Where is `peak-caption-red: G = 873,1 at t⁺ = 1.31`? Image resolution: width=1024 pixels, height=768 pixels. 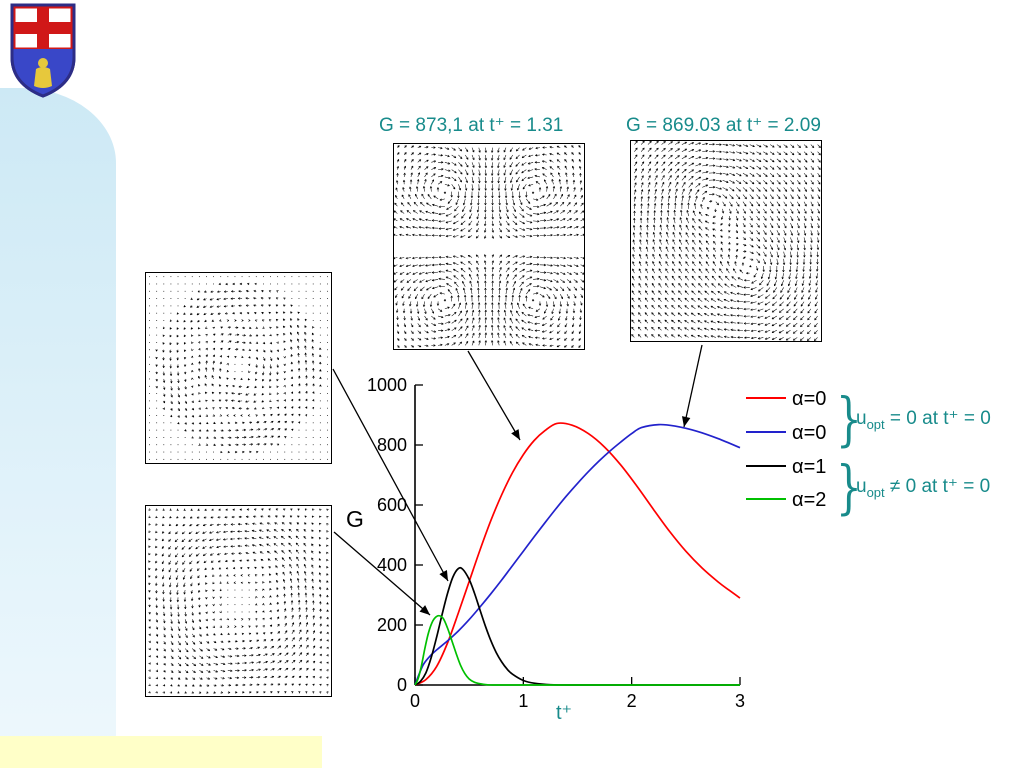 peak-caption-red: G = 873,1 at t⁺ = 1.31 is located at coordinates (471, 125).